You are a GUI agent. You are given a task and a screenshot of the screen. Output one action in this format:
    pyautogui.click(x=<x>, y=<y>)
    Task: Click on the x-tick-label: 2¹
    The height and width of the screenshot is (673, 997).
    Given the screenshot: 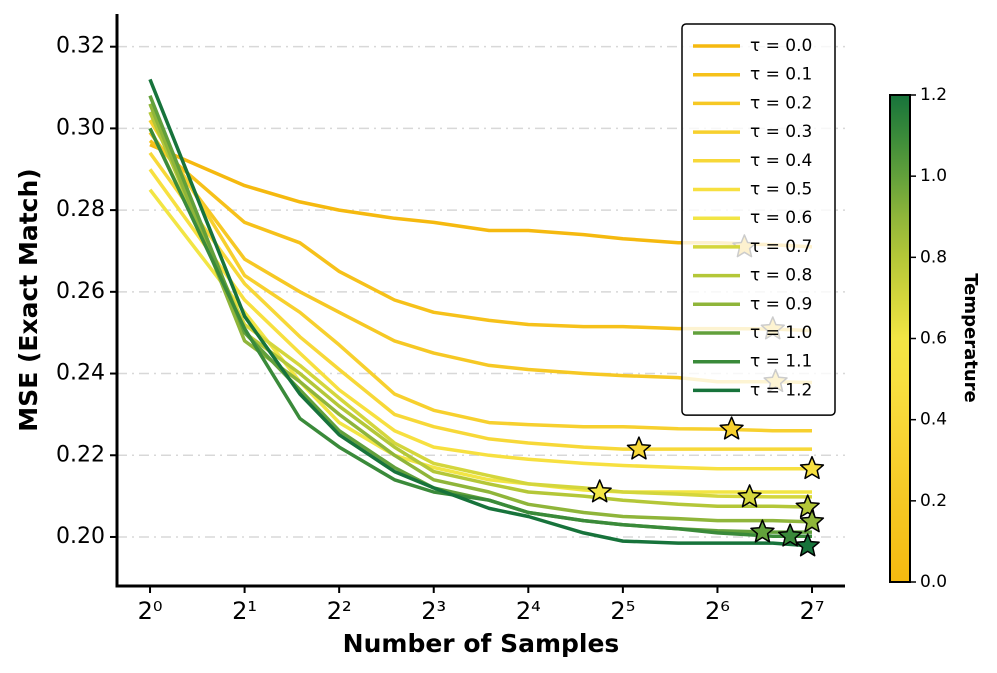 What is the action you would take?
    pyautogui.click(x=244, y=611)
    